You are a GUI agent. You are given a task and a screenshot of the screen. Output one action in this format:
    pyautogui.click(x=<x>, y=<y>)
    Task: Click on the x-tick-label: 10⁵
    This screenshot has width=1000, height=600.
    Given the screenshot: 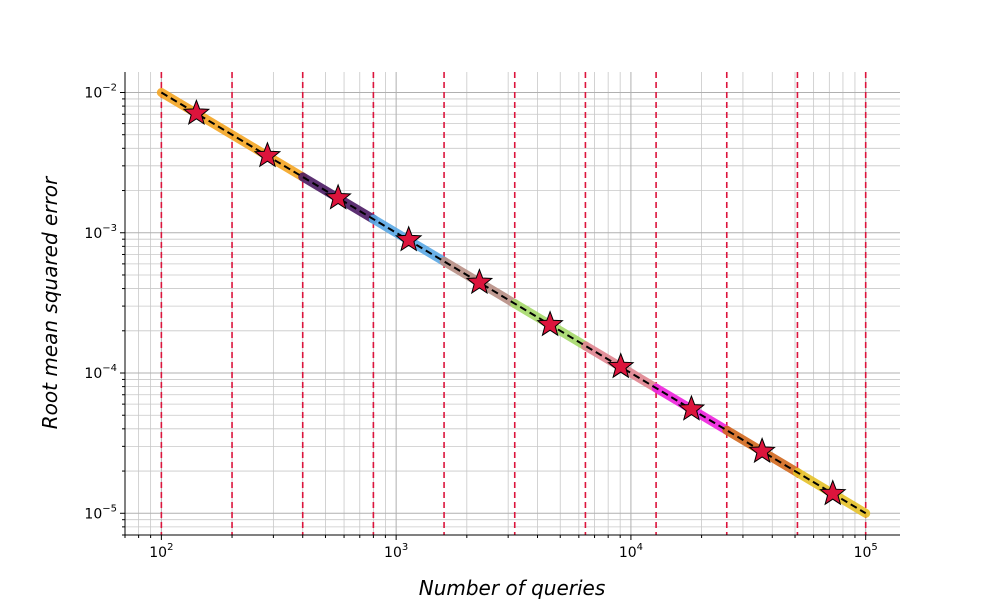 What is the action you would take?
    pyautogui.click(x=866, y=551)
    